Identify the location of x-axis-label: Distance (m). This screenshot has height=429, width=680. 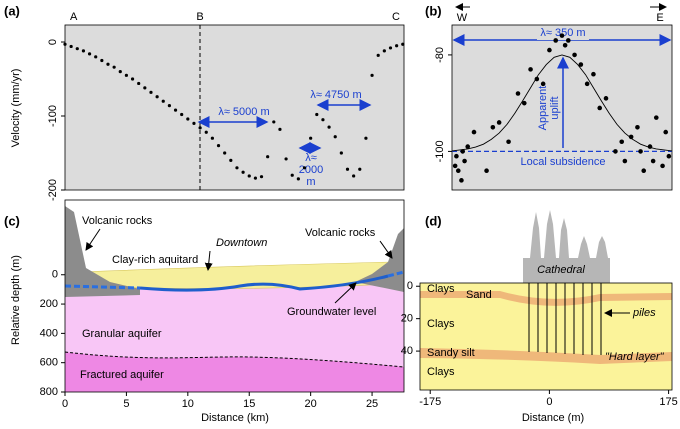
(553, 418).